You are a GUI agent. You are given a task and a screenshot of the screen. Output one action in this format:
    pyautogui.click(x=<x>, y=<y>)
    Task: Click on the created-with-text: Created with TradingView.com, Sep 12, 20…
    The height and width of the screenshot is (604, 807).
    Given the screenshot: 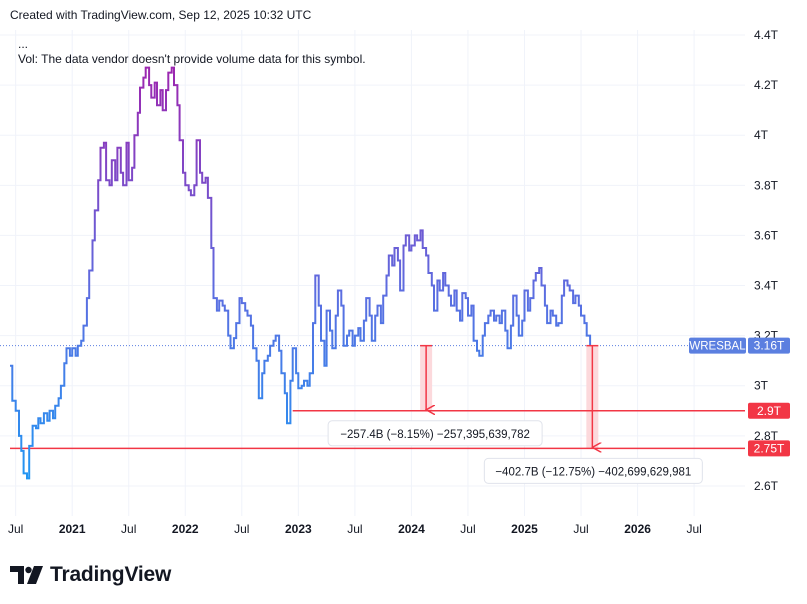 What is the action you would take?
    pyautogui.click(x=161, y=15)
    